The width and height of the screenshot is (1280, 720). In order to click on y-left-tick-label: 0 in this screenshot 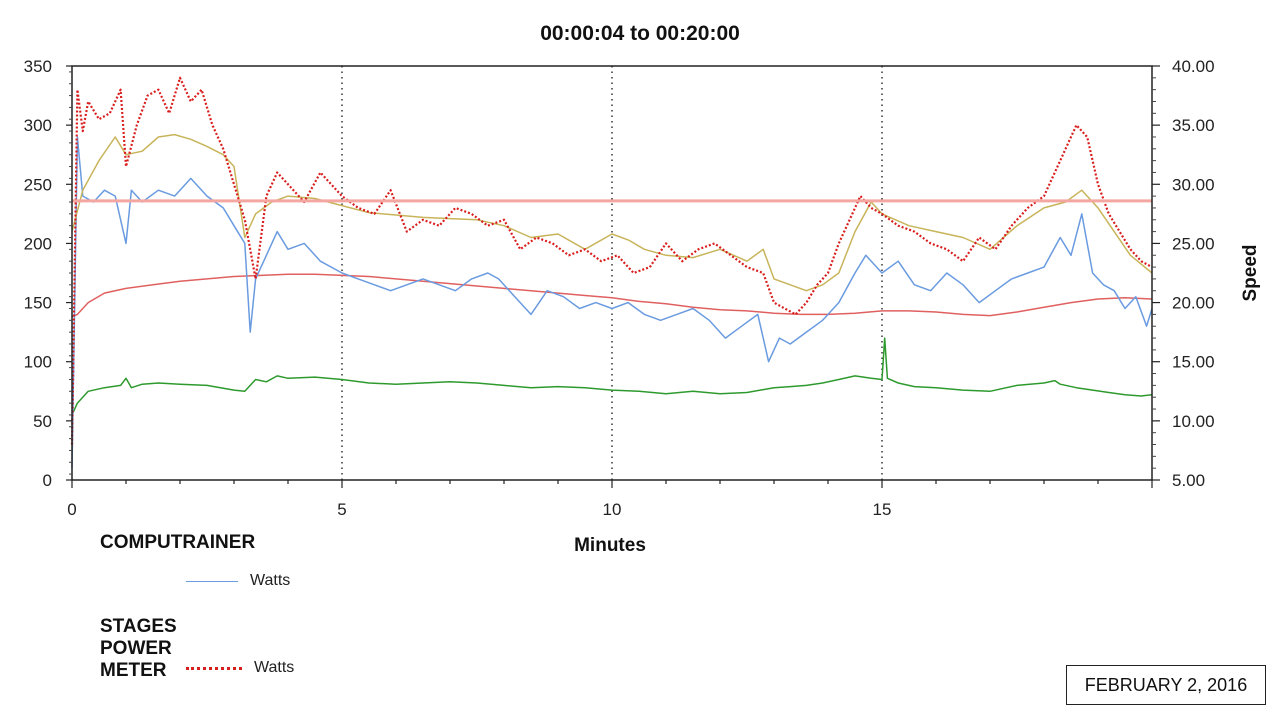, I will do `click(47, 480)`.